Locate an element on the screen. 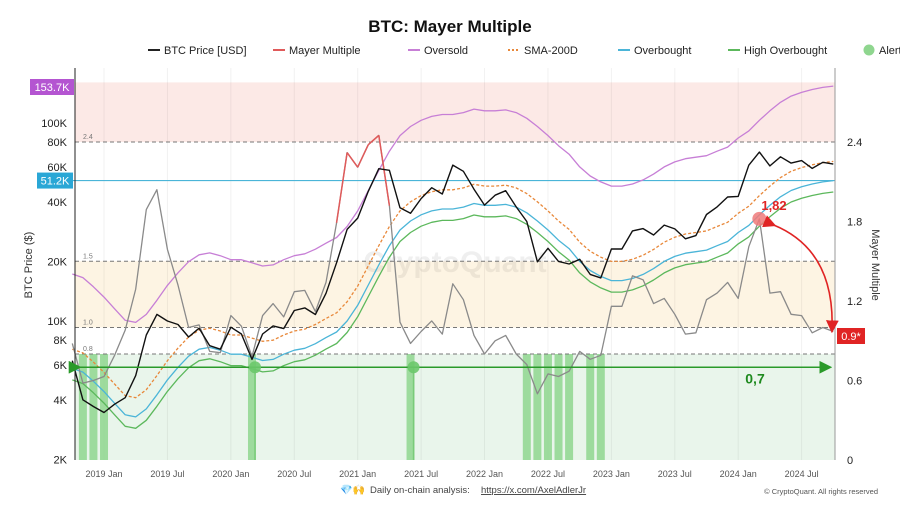 The width and height of the screenshot is (900, 506). legend-label: BTC Price [USD] is located at coordinates (205, 51).